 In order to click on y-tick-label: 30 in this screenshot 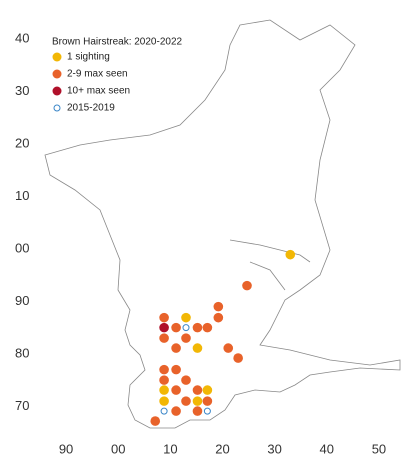, I will do `click(22, 90)`.